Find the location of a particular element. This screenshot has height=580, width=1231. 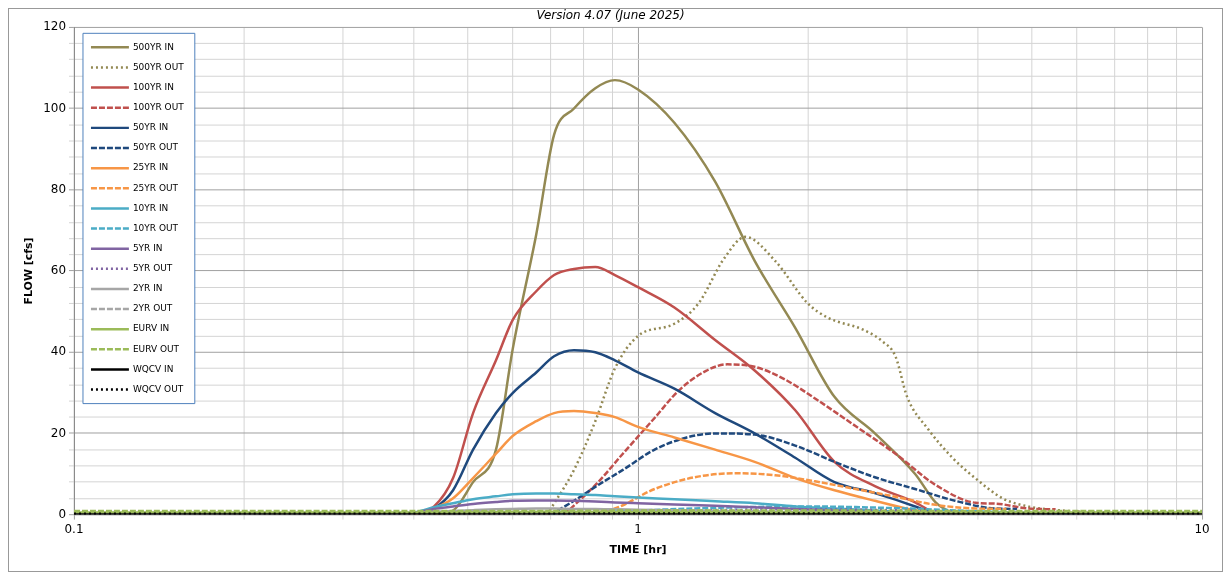

legend-label: 2YR IN is located at coordinates (147, 288).